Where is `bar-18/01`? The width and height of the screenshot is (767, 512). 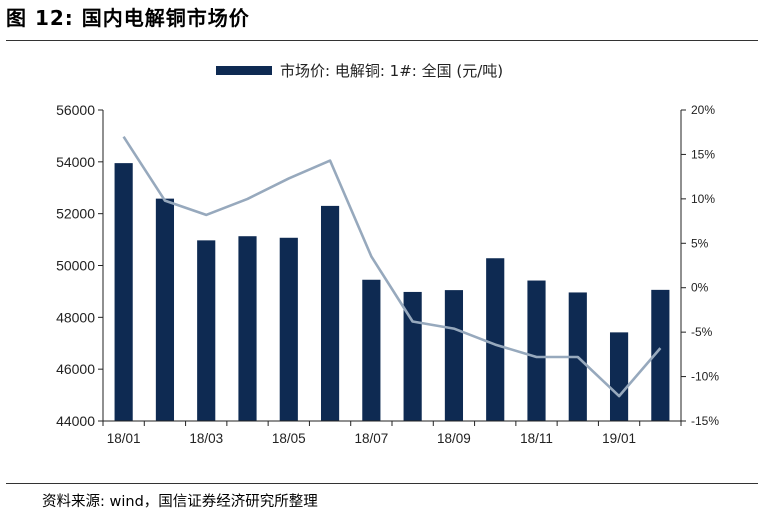
bar-18/01 is located at coordinates (123, 292).